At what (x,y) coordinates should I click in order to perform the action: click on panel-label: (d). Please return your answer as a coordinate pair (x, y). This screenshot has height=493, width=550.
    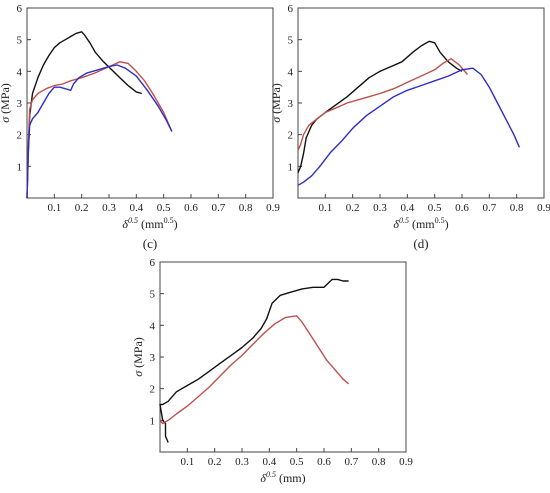
    Looking at the image, I should click on (420, 243).